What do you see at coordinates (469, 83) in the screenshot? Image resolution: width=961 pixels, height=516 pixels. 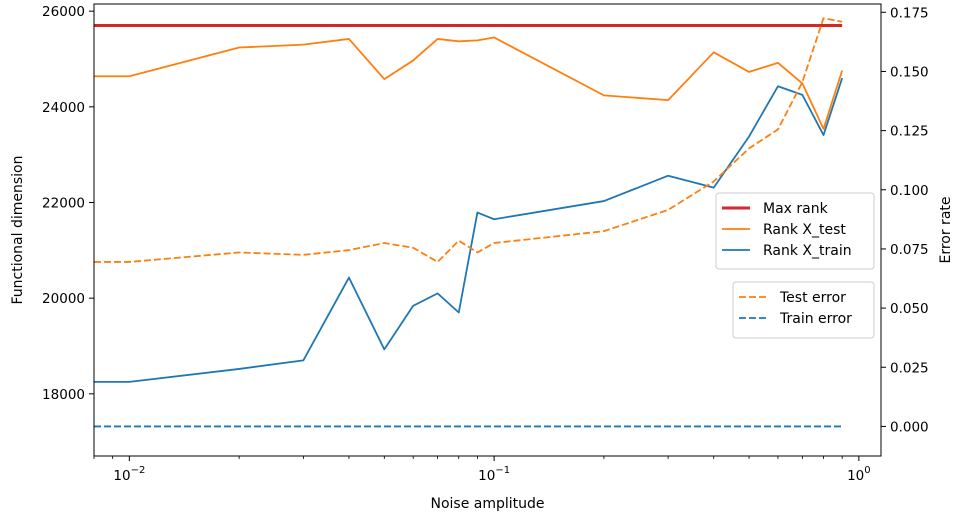 I see `series-line-rank-x-test` at bounding box center [469, 83].